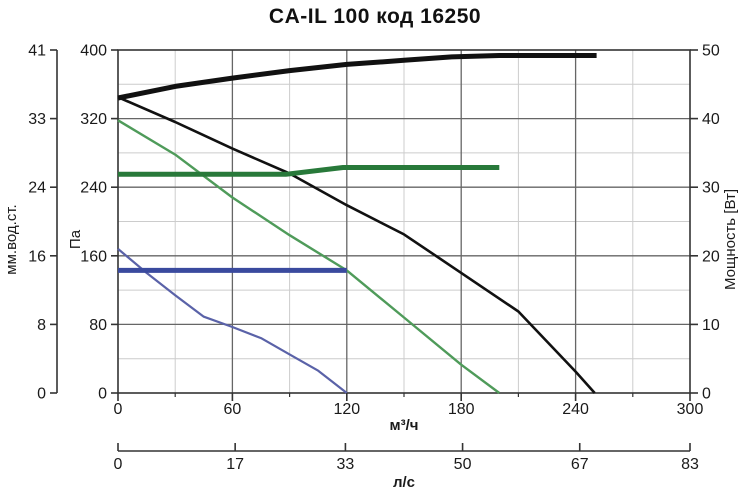 This screenshot has width=750, height=497. Describe the element at coordinates (98, 325) in the screenshot. I see `svg-text: 80` at that location.